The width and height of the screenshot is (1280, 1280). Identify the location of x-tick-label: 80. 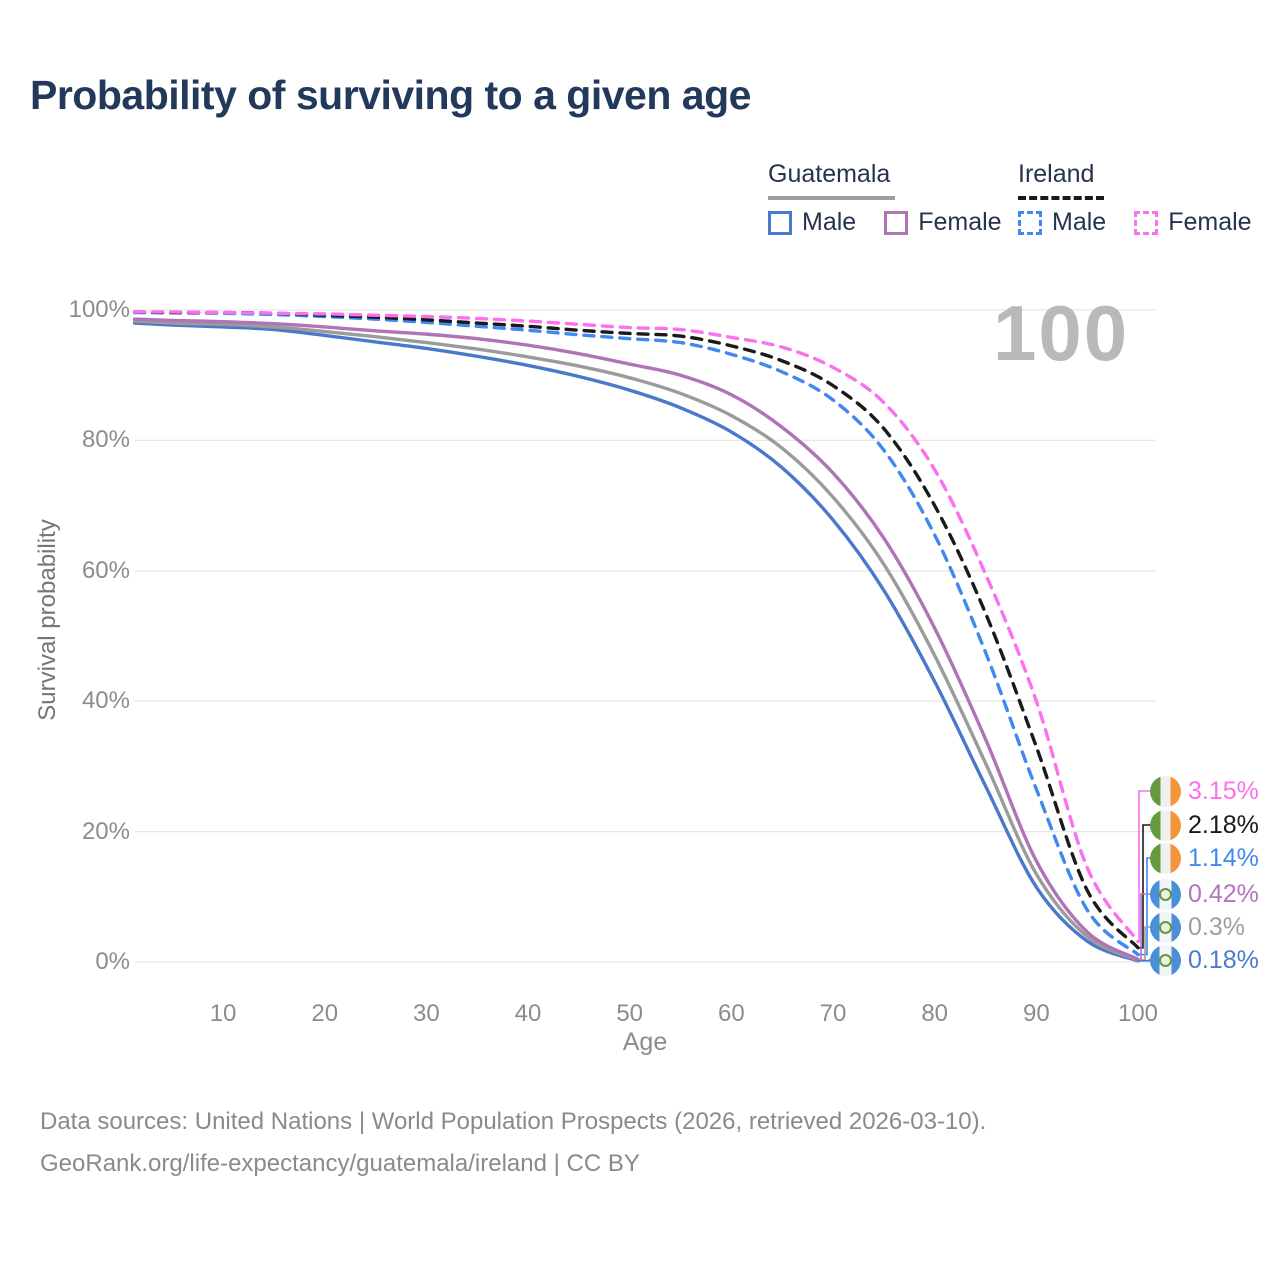
(935, 1013).